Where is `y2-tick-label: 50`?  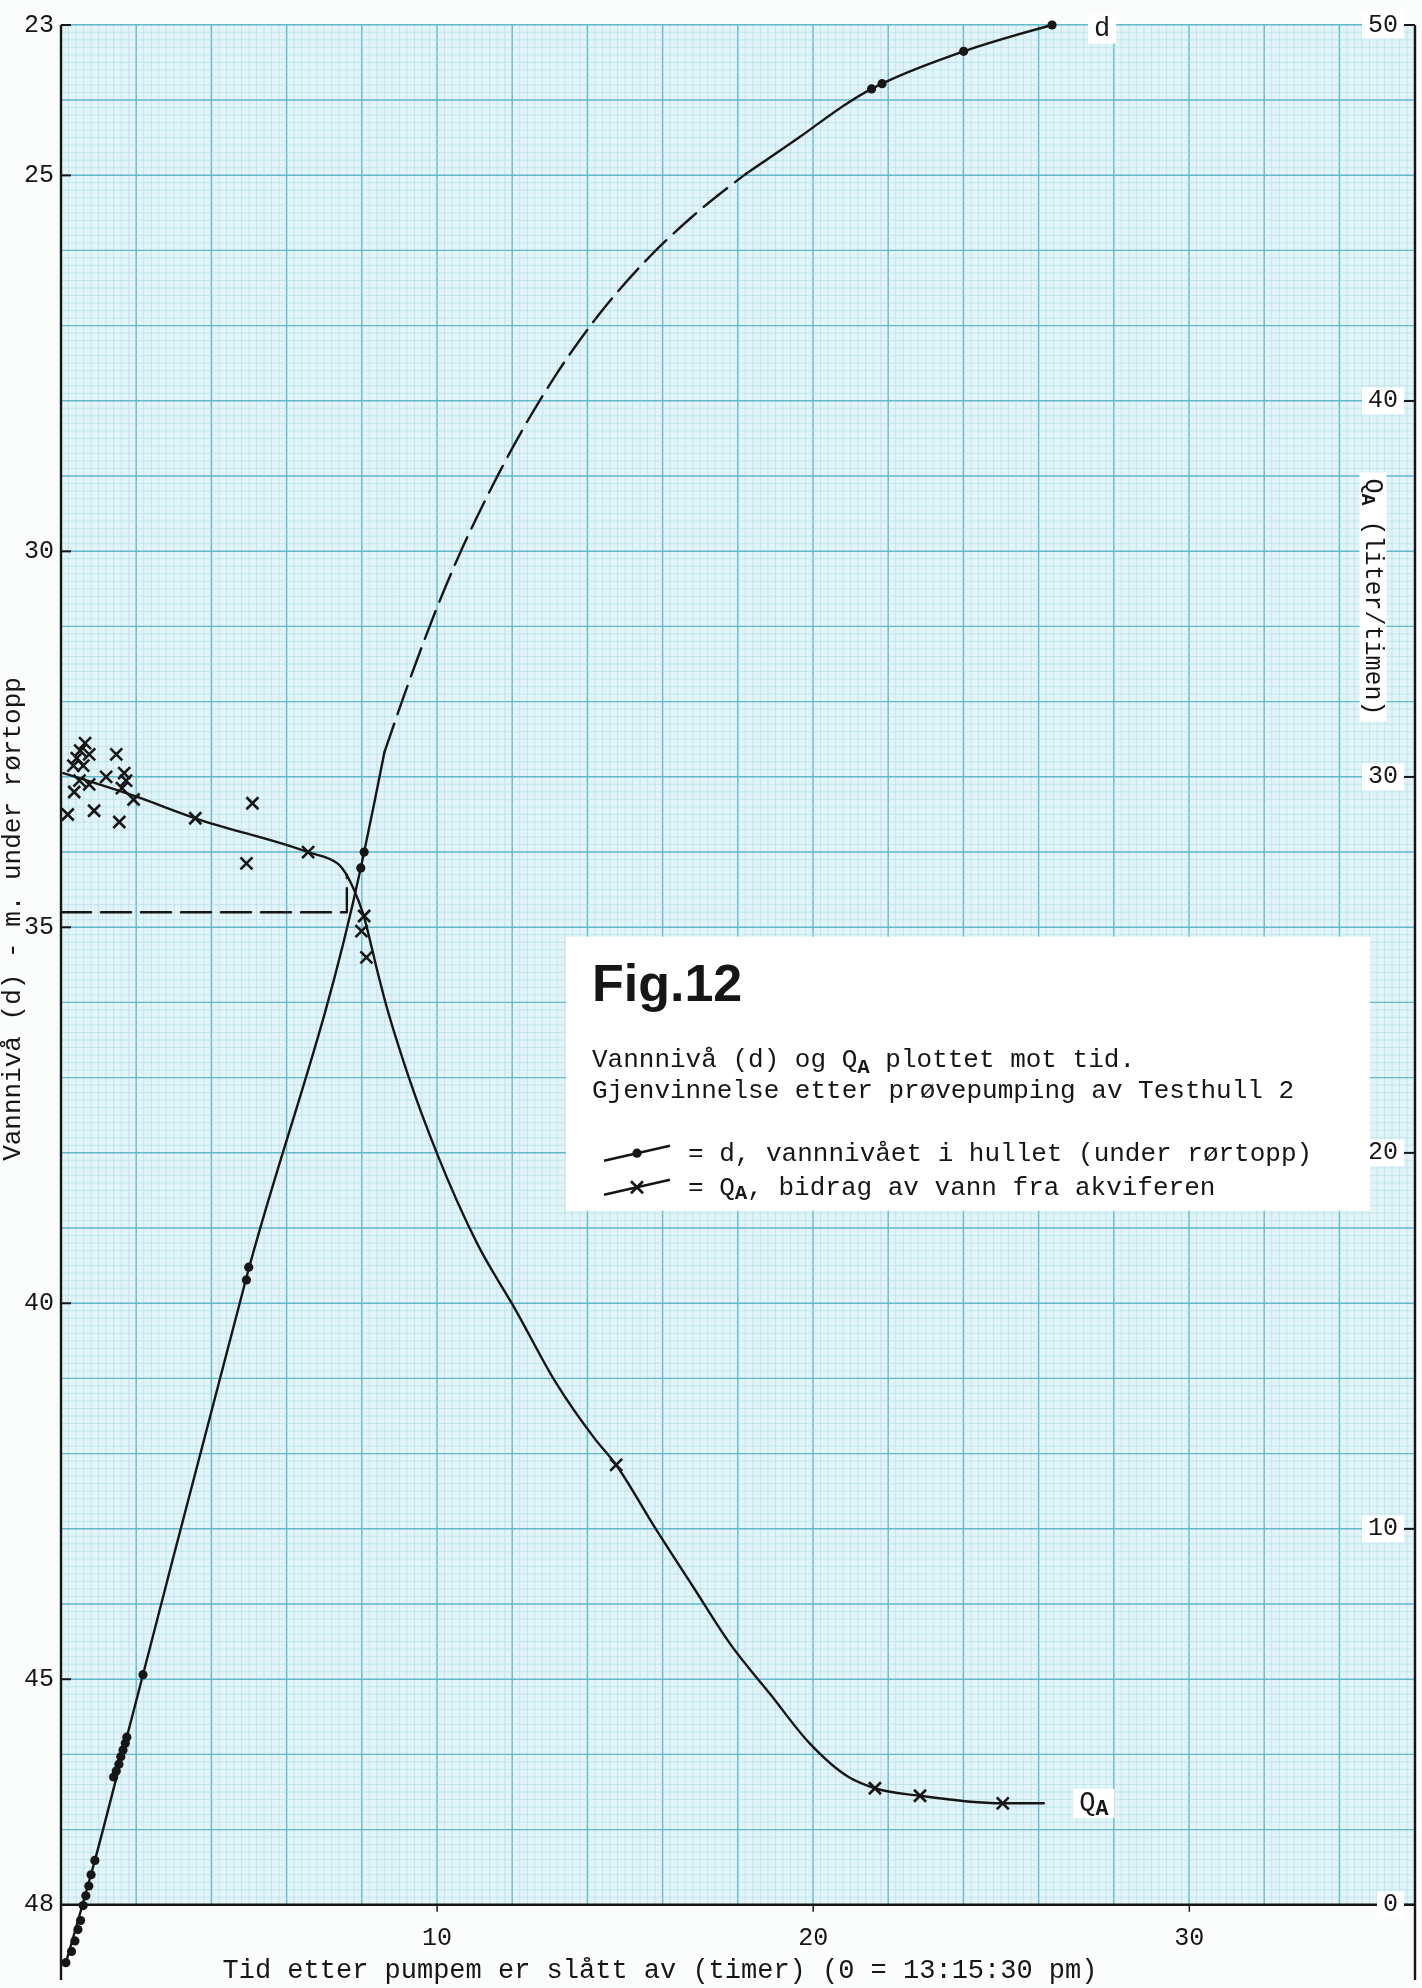
y2-tick-label: 50 is located at coordinates (1382, 25).